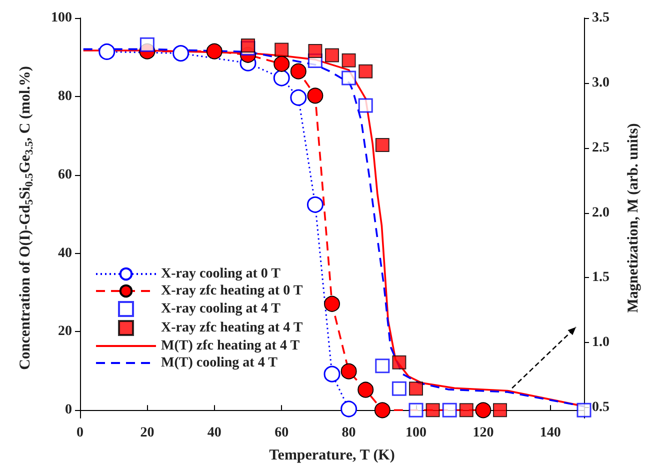 This screenshot has height=470, width=649. I want to click on x-tick-label: 120, so click(483, 433).